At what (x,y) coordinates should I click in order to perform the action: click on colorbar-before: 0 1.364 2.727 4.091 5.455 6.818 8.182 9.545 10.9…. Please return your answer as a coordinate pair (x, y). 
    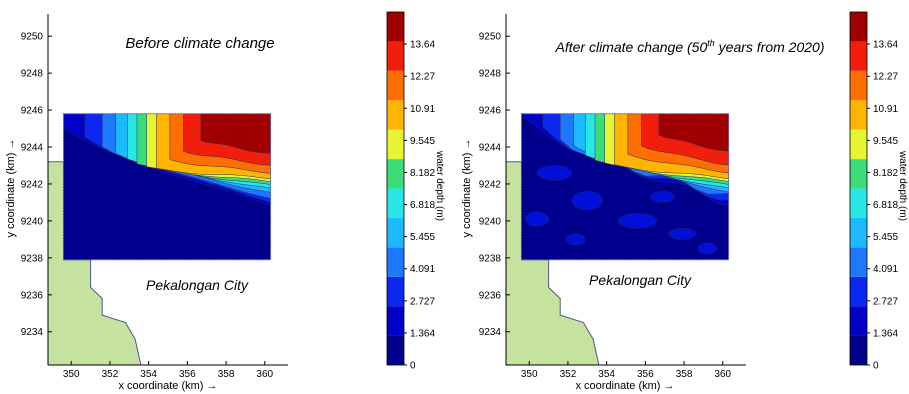
    Looking at the image, I should click on (415, 191).